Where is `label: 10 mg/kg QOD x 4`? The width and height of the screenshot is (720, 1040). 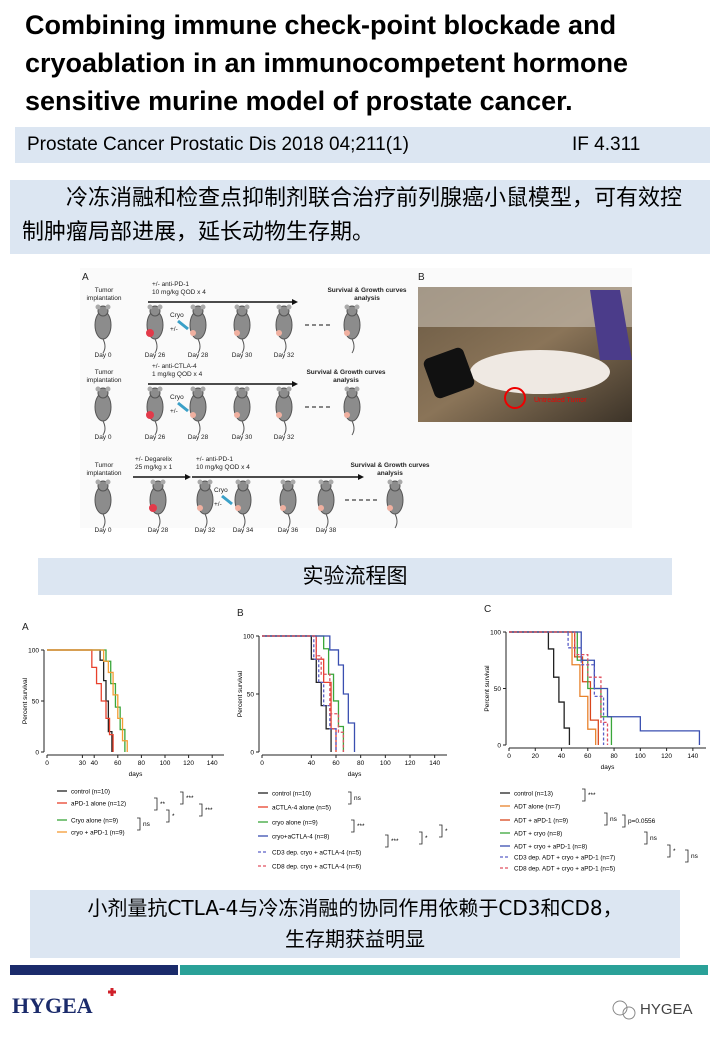 label: 10 mg/kg QOD x 4 is located at coordinates (179, 292).